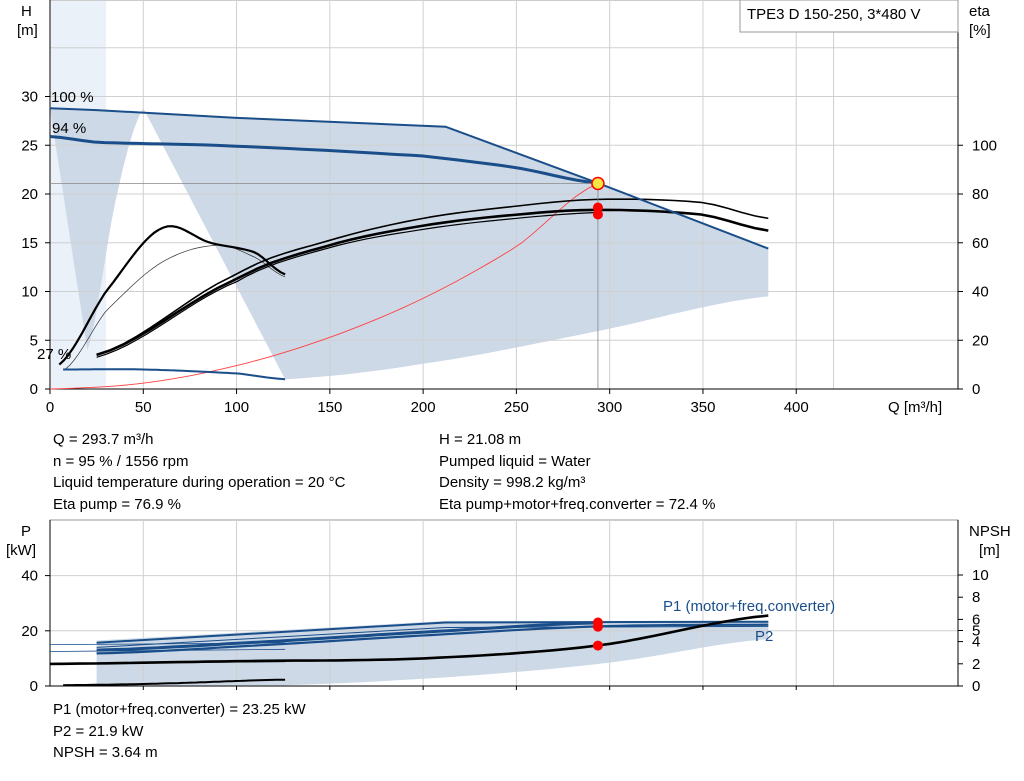 The height and width of the screenshot is (781, 1024). I want to click on p2-curve-extension, so click(167, 650).